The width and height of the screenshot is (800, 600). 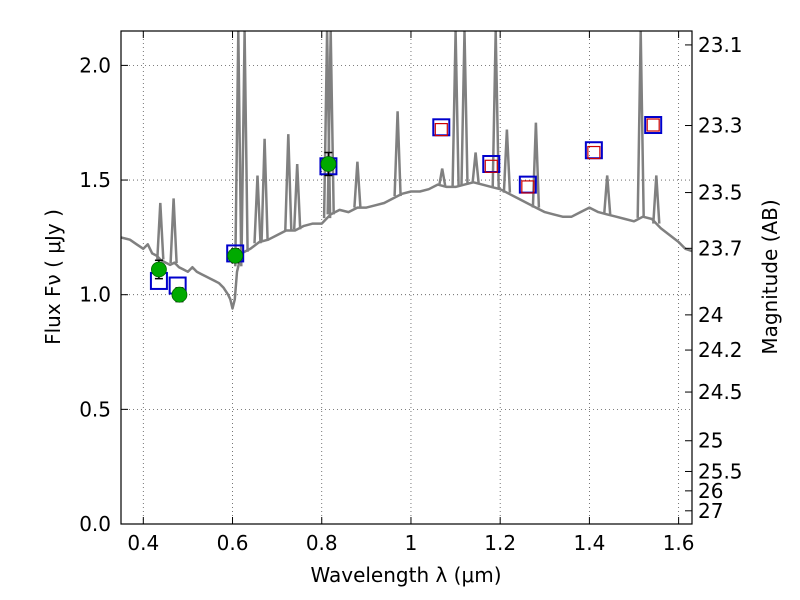 What do you see at coordinates (143, 543) in the screenshot?
I see `x-tick-label: 0.4` at bounding box center [143, 543].